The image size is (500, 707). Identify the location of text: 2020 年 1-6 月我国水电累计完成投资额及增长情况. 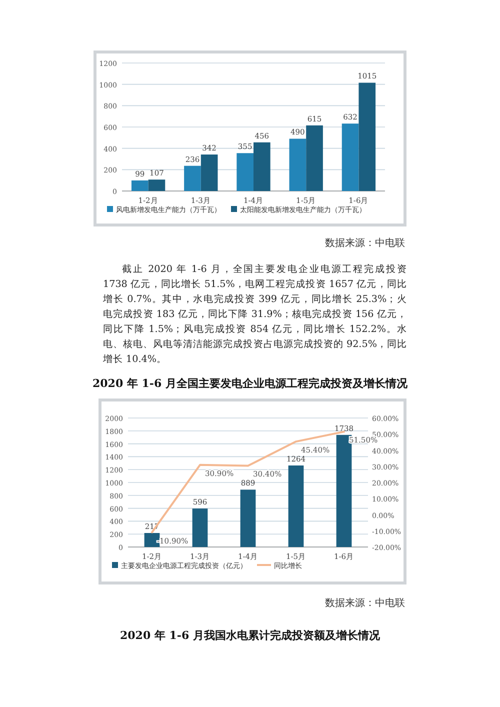
(250, 635).